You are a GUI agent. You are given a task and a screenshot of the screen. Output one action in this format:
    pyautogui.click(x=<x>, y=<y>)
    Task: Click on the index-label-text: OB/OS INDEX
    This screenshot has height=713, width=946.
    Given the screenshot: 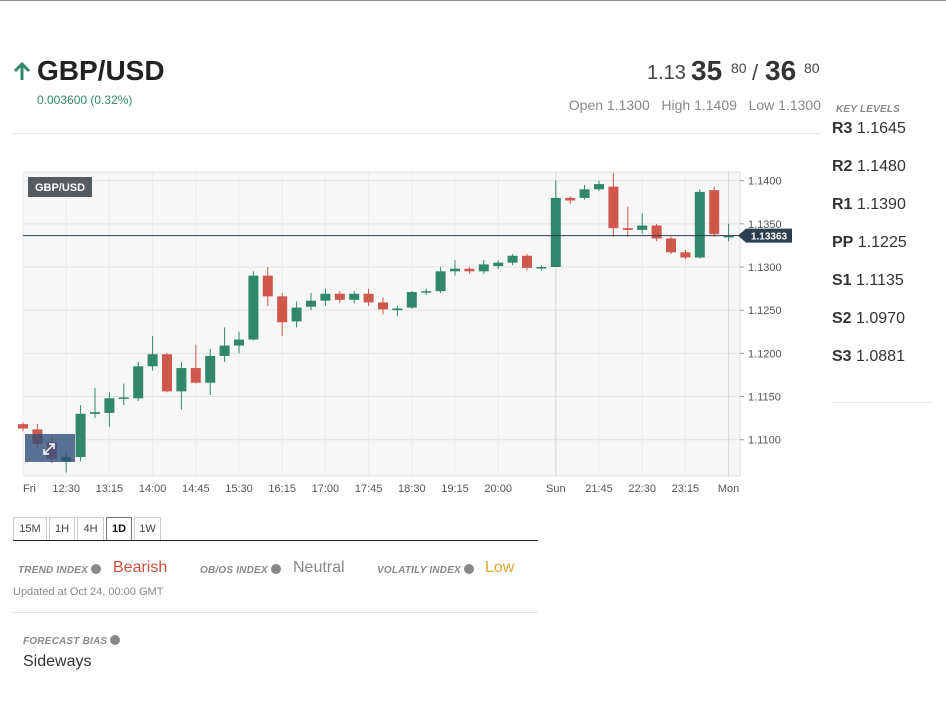 What is the action you would take?
    pyautogui.click(x=234, y=570)
    